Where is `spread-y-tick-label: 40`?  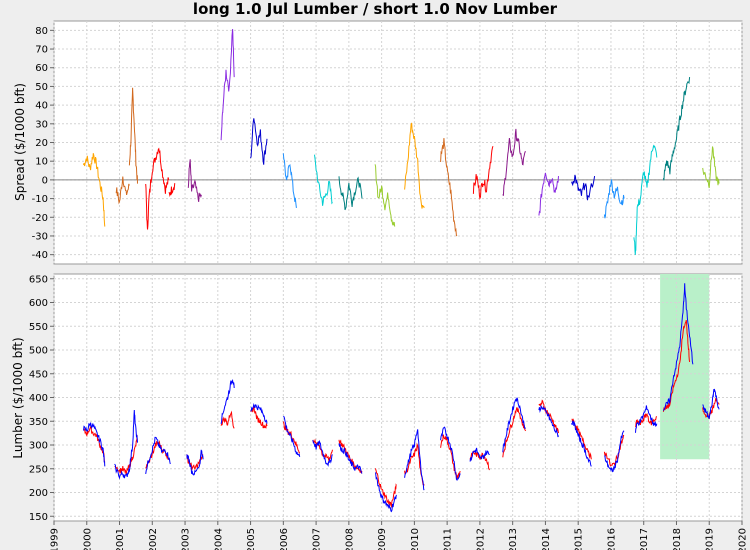
spread-y-tick-label: 40 is located at coordinates (41, 106).